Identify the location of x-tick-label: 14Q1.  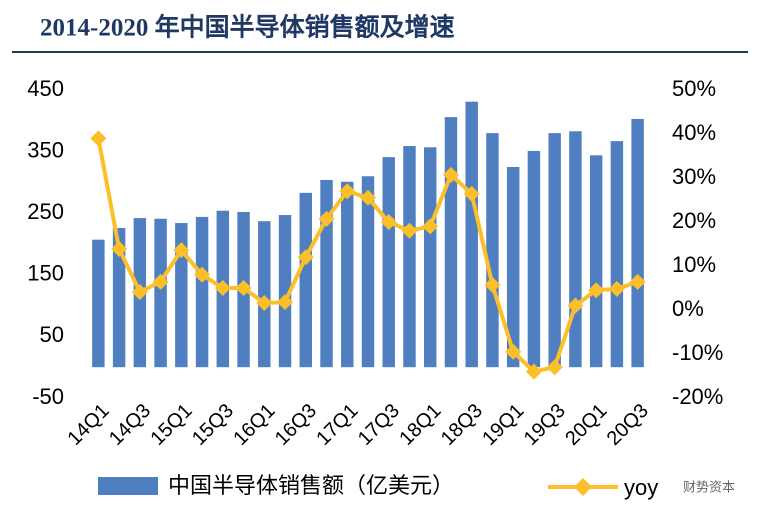
(88, 425).